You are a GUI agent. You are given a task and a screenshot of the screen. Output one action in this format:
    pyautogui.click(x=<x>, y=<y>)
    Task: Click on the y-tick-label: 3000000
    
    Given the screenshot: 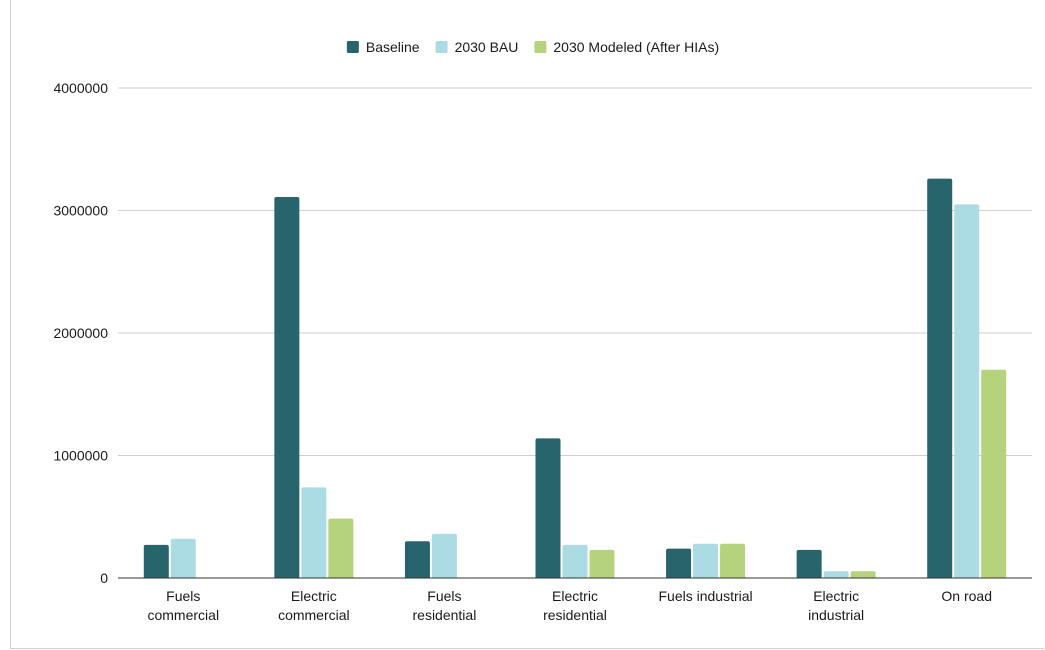 What is the action you would take?
    pyautogui.click(x=80, y=211)
    